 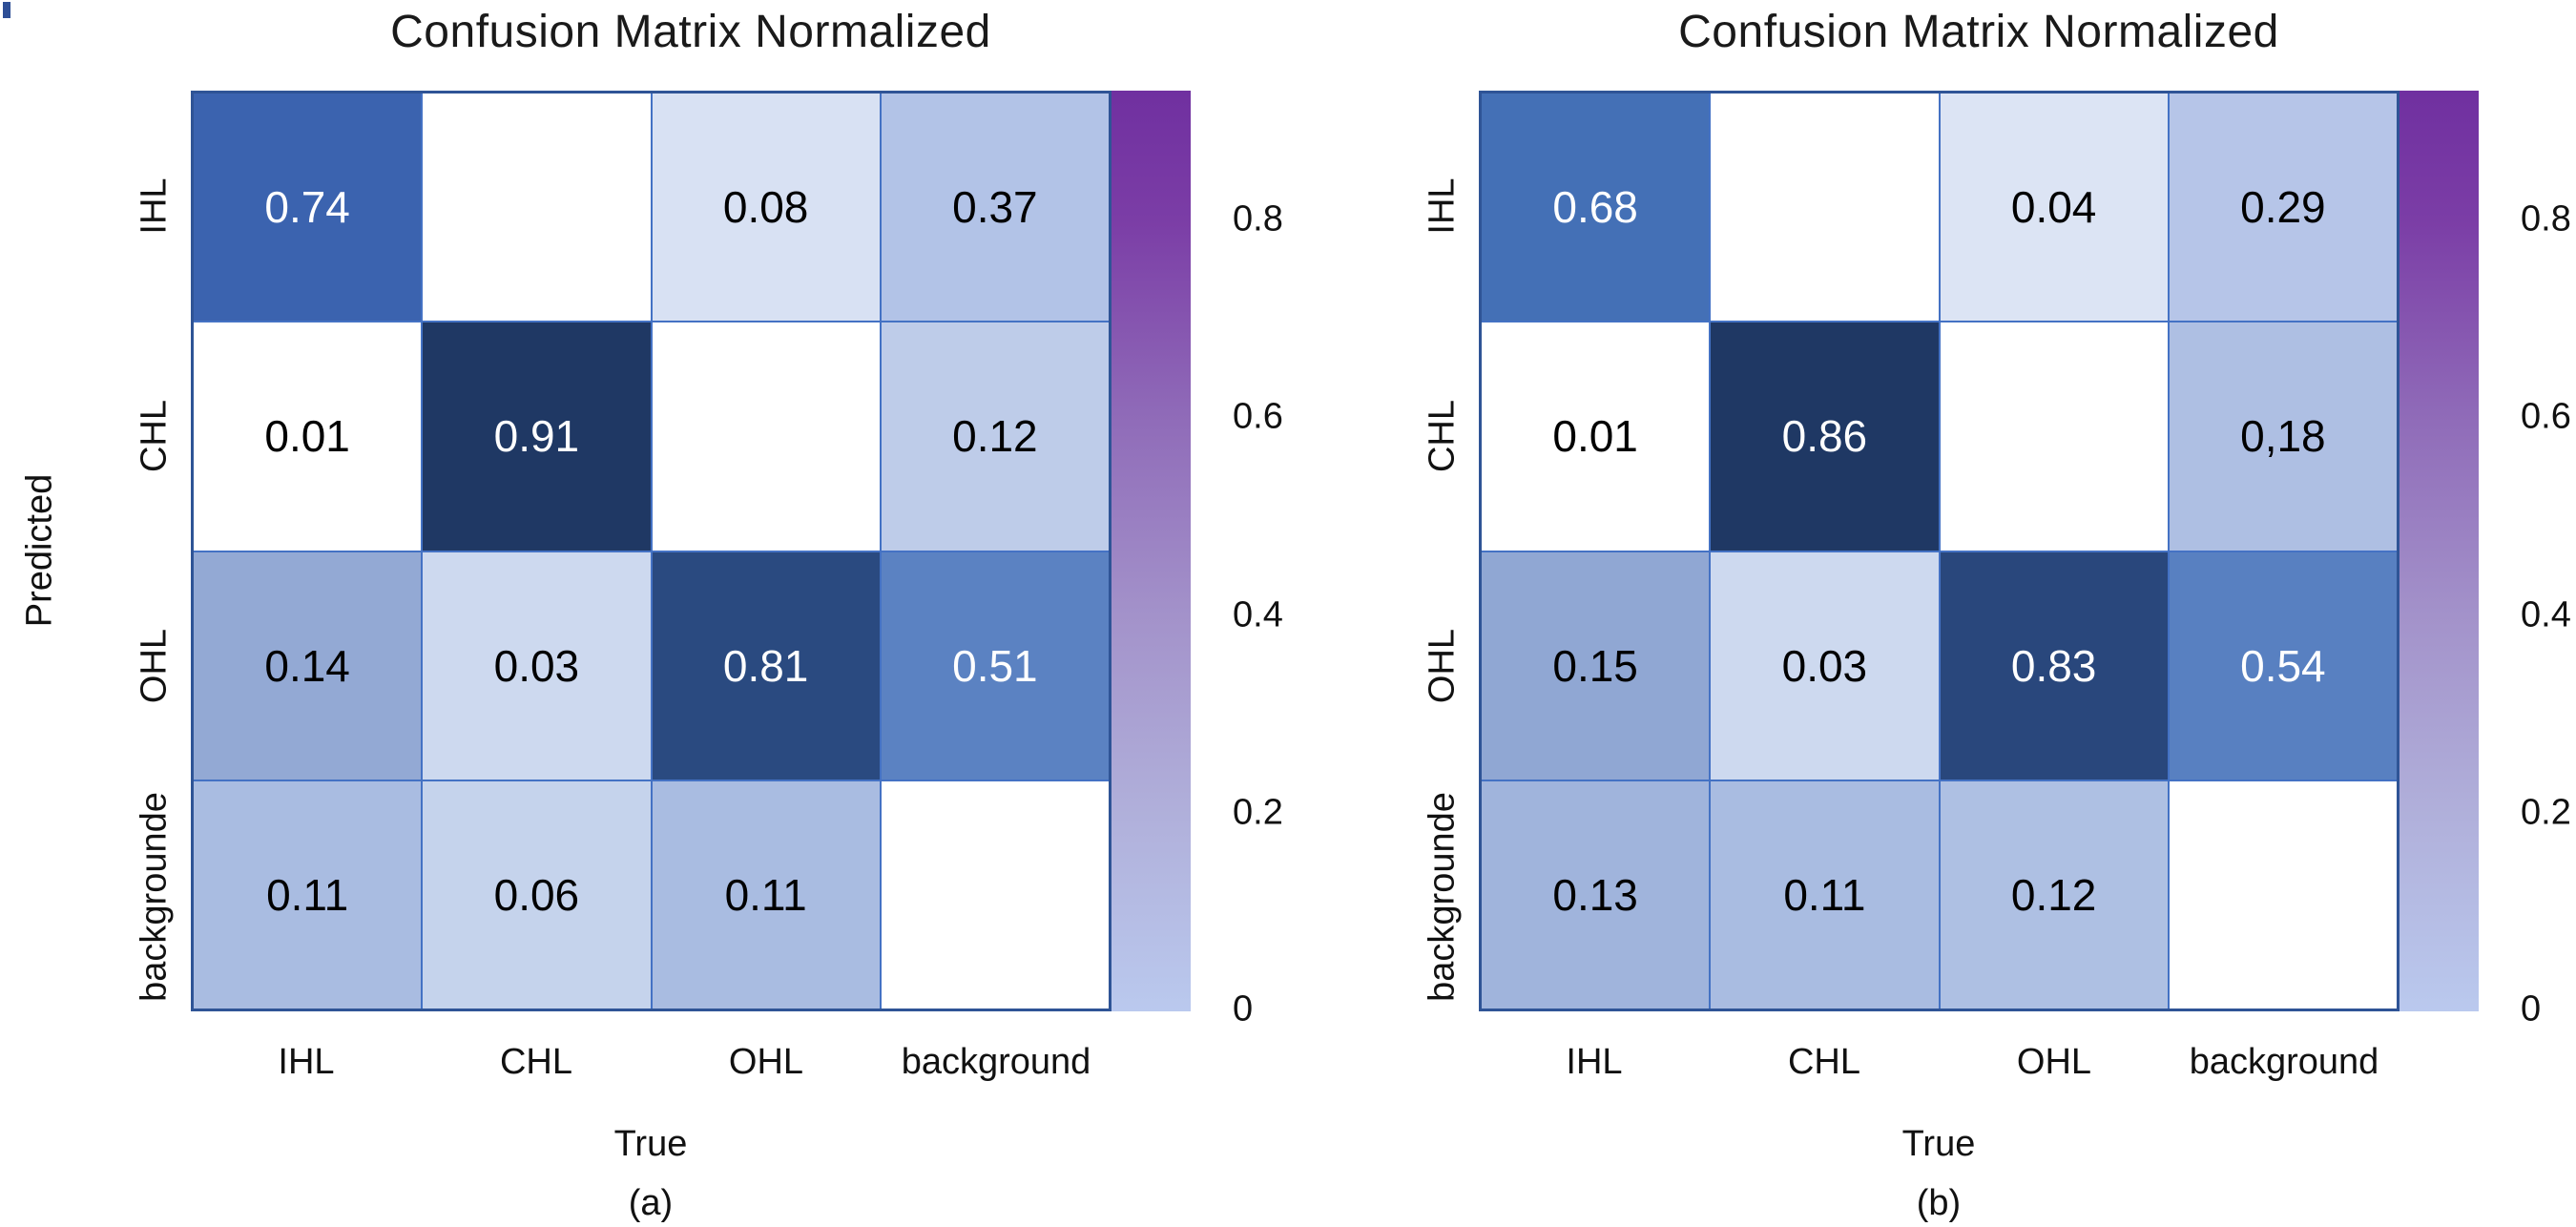 I want to click on matrix-cell: 0.51, so click(x=995, y=666).